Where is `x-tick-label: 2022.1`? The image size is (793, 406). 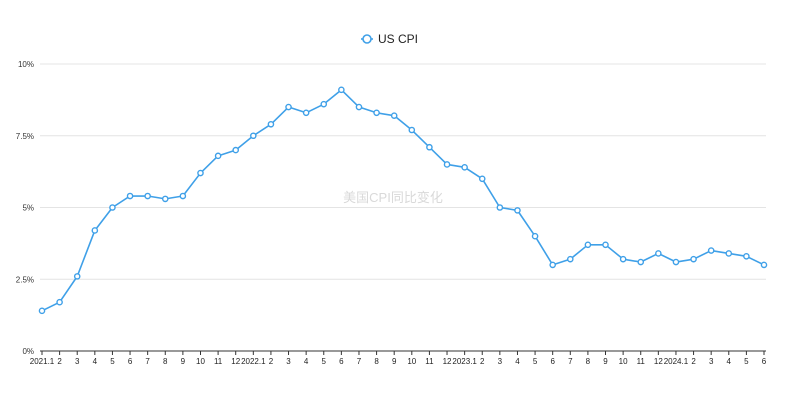
x-tick-label: 2022.1 is located at coordinates (253, 361).